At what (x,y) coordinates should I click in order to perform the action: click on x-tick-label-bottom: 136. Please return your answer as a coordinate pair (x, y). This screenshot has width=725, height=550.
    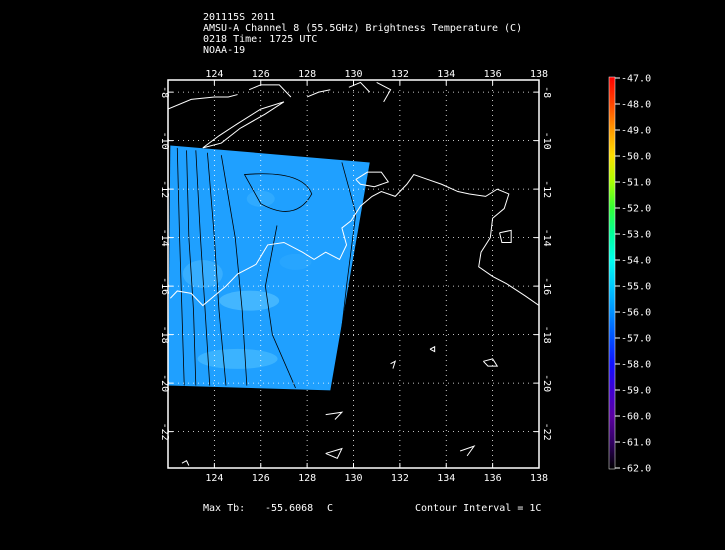
    Looking at the image, I should click on (493, 478).